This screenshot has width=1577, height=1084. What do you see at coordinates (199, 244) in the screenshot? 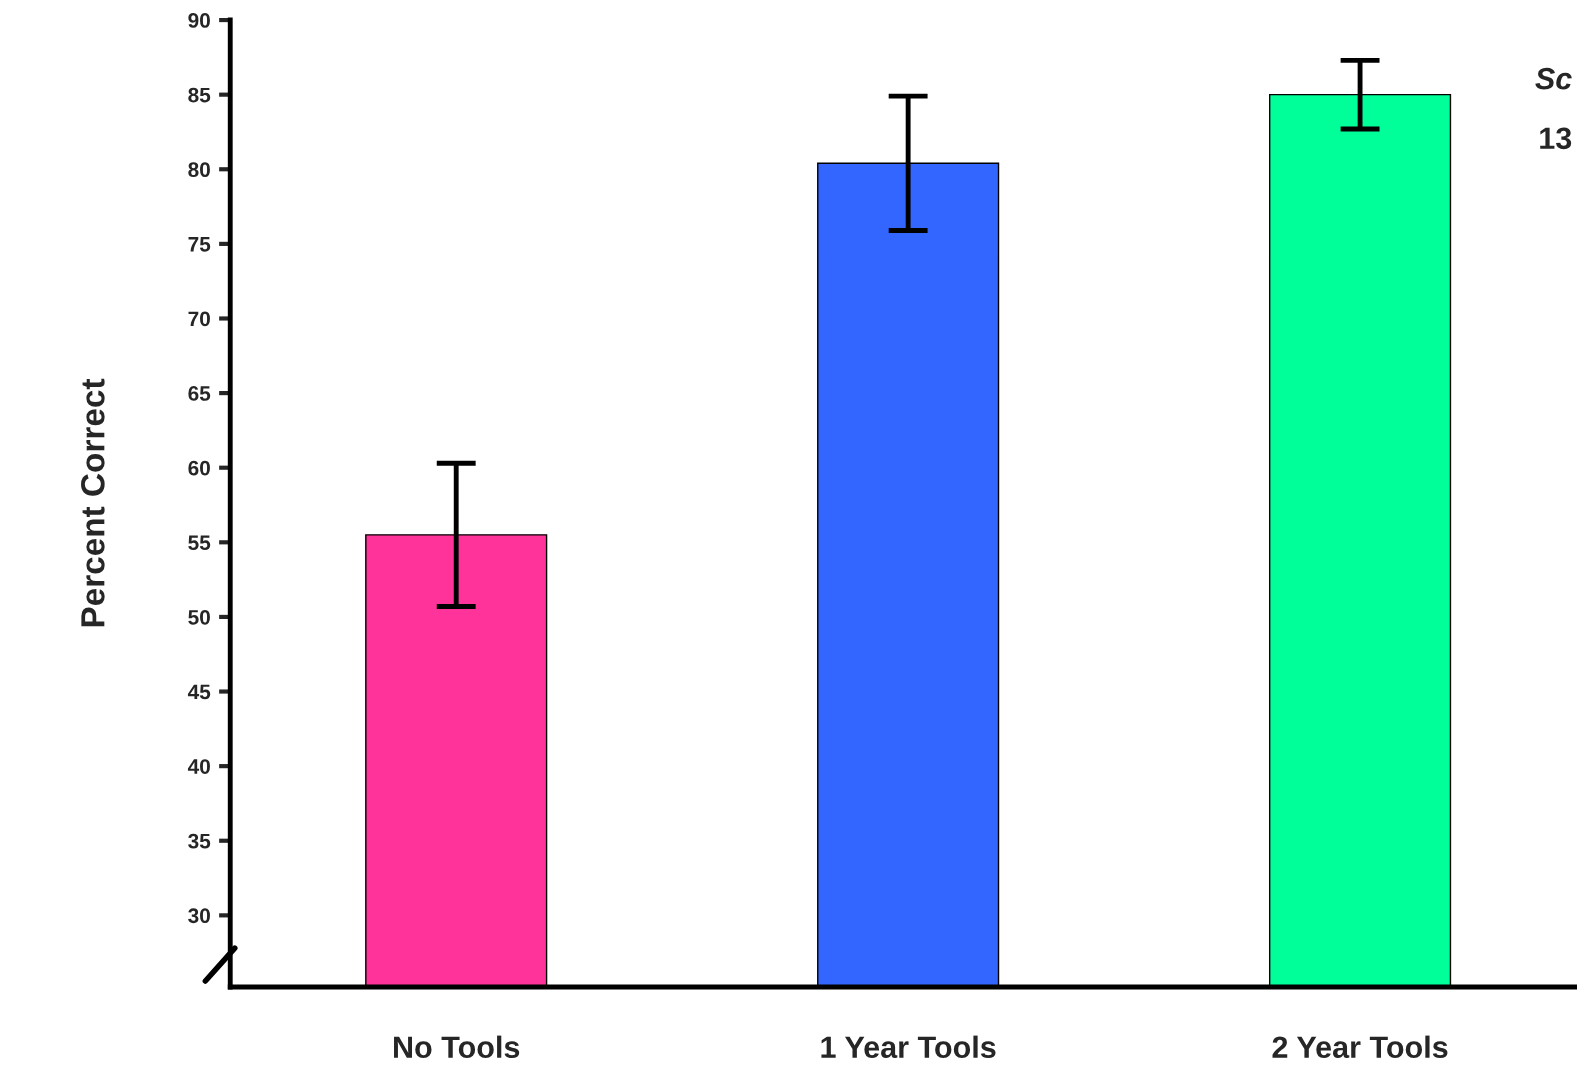
I see `y-tick-label: 75` at bounding box center [199, 244].